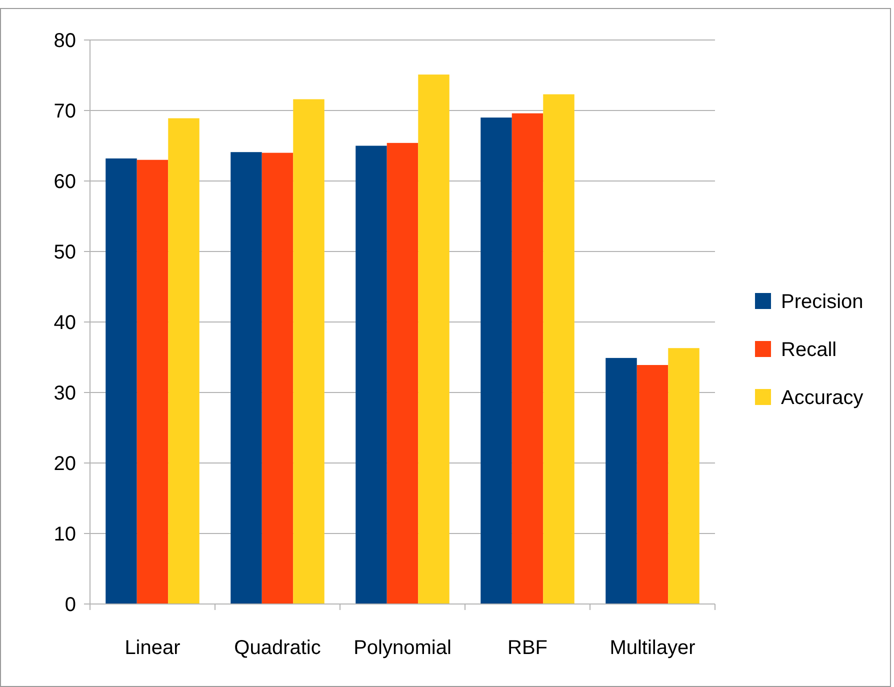 The width and height of the screenshot is (894, 687). What do you see at coordinates (65, 464) in the screenshot?
I see `y-tick-label: 20` at bounding box center [65, 464].